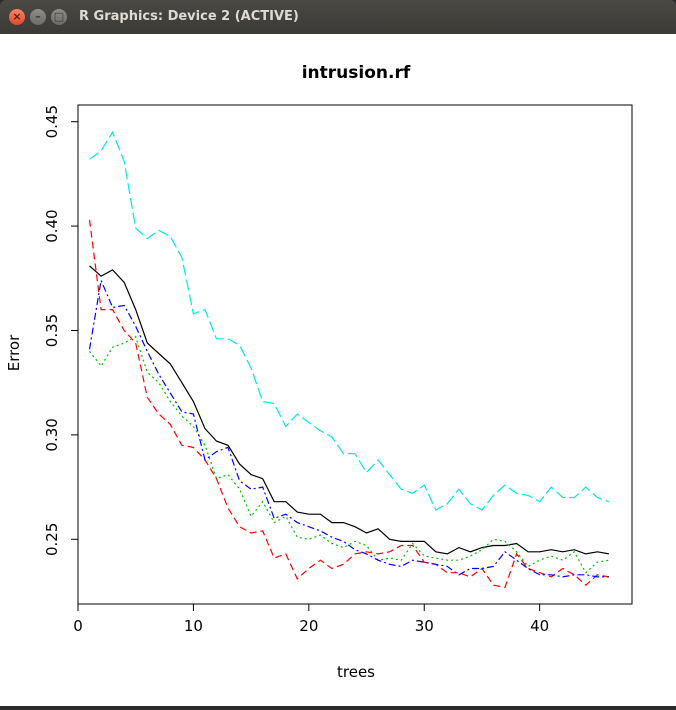 The width and height of the screenshot is (676, 710). I want to click on x-axis: 0 10 20 30 40, so click(311, 619).